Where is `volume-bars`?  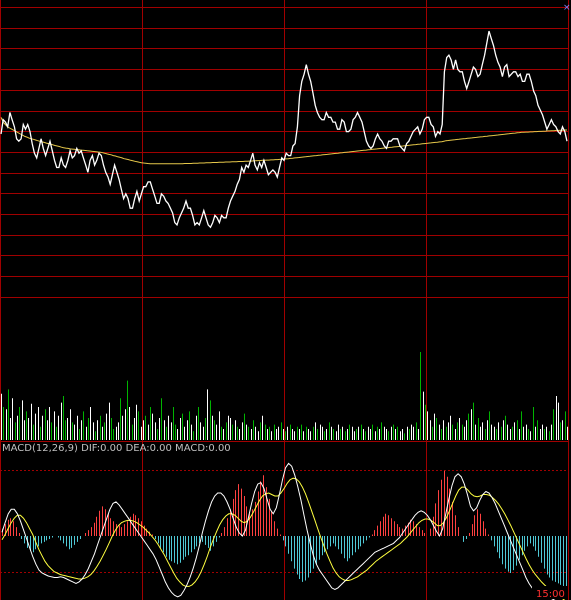
volume-bars is located at coordinates (284, 396).